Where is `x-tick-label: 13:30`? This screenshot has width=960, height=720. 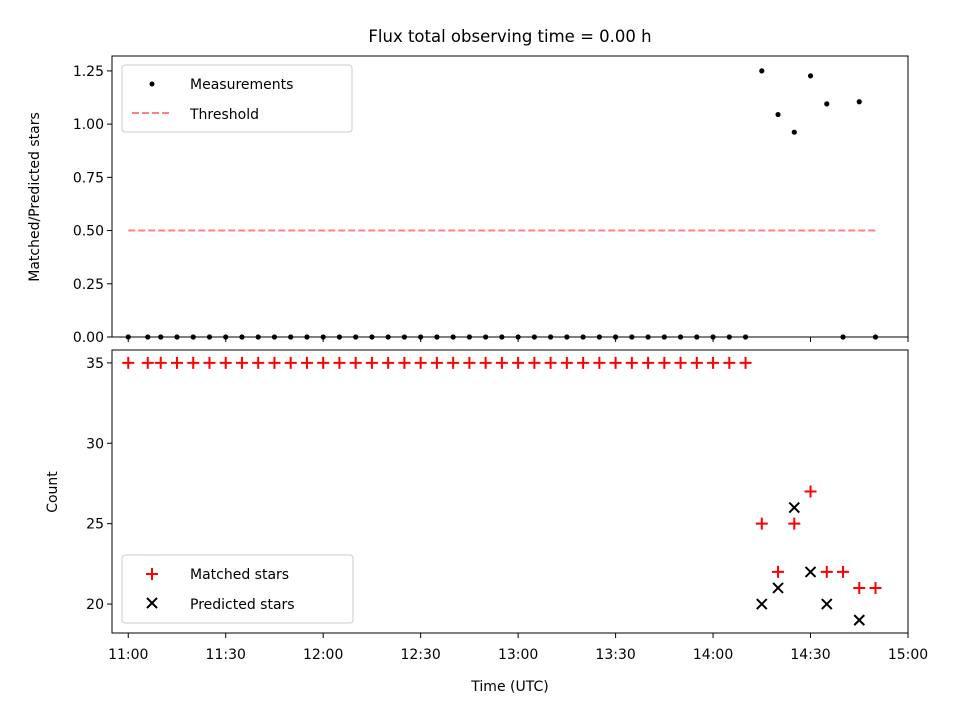 x-tick-label: 13:30 is located at coordinates (615, 655).